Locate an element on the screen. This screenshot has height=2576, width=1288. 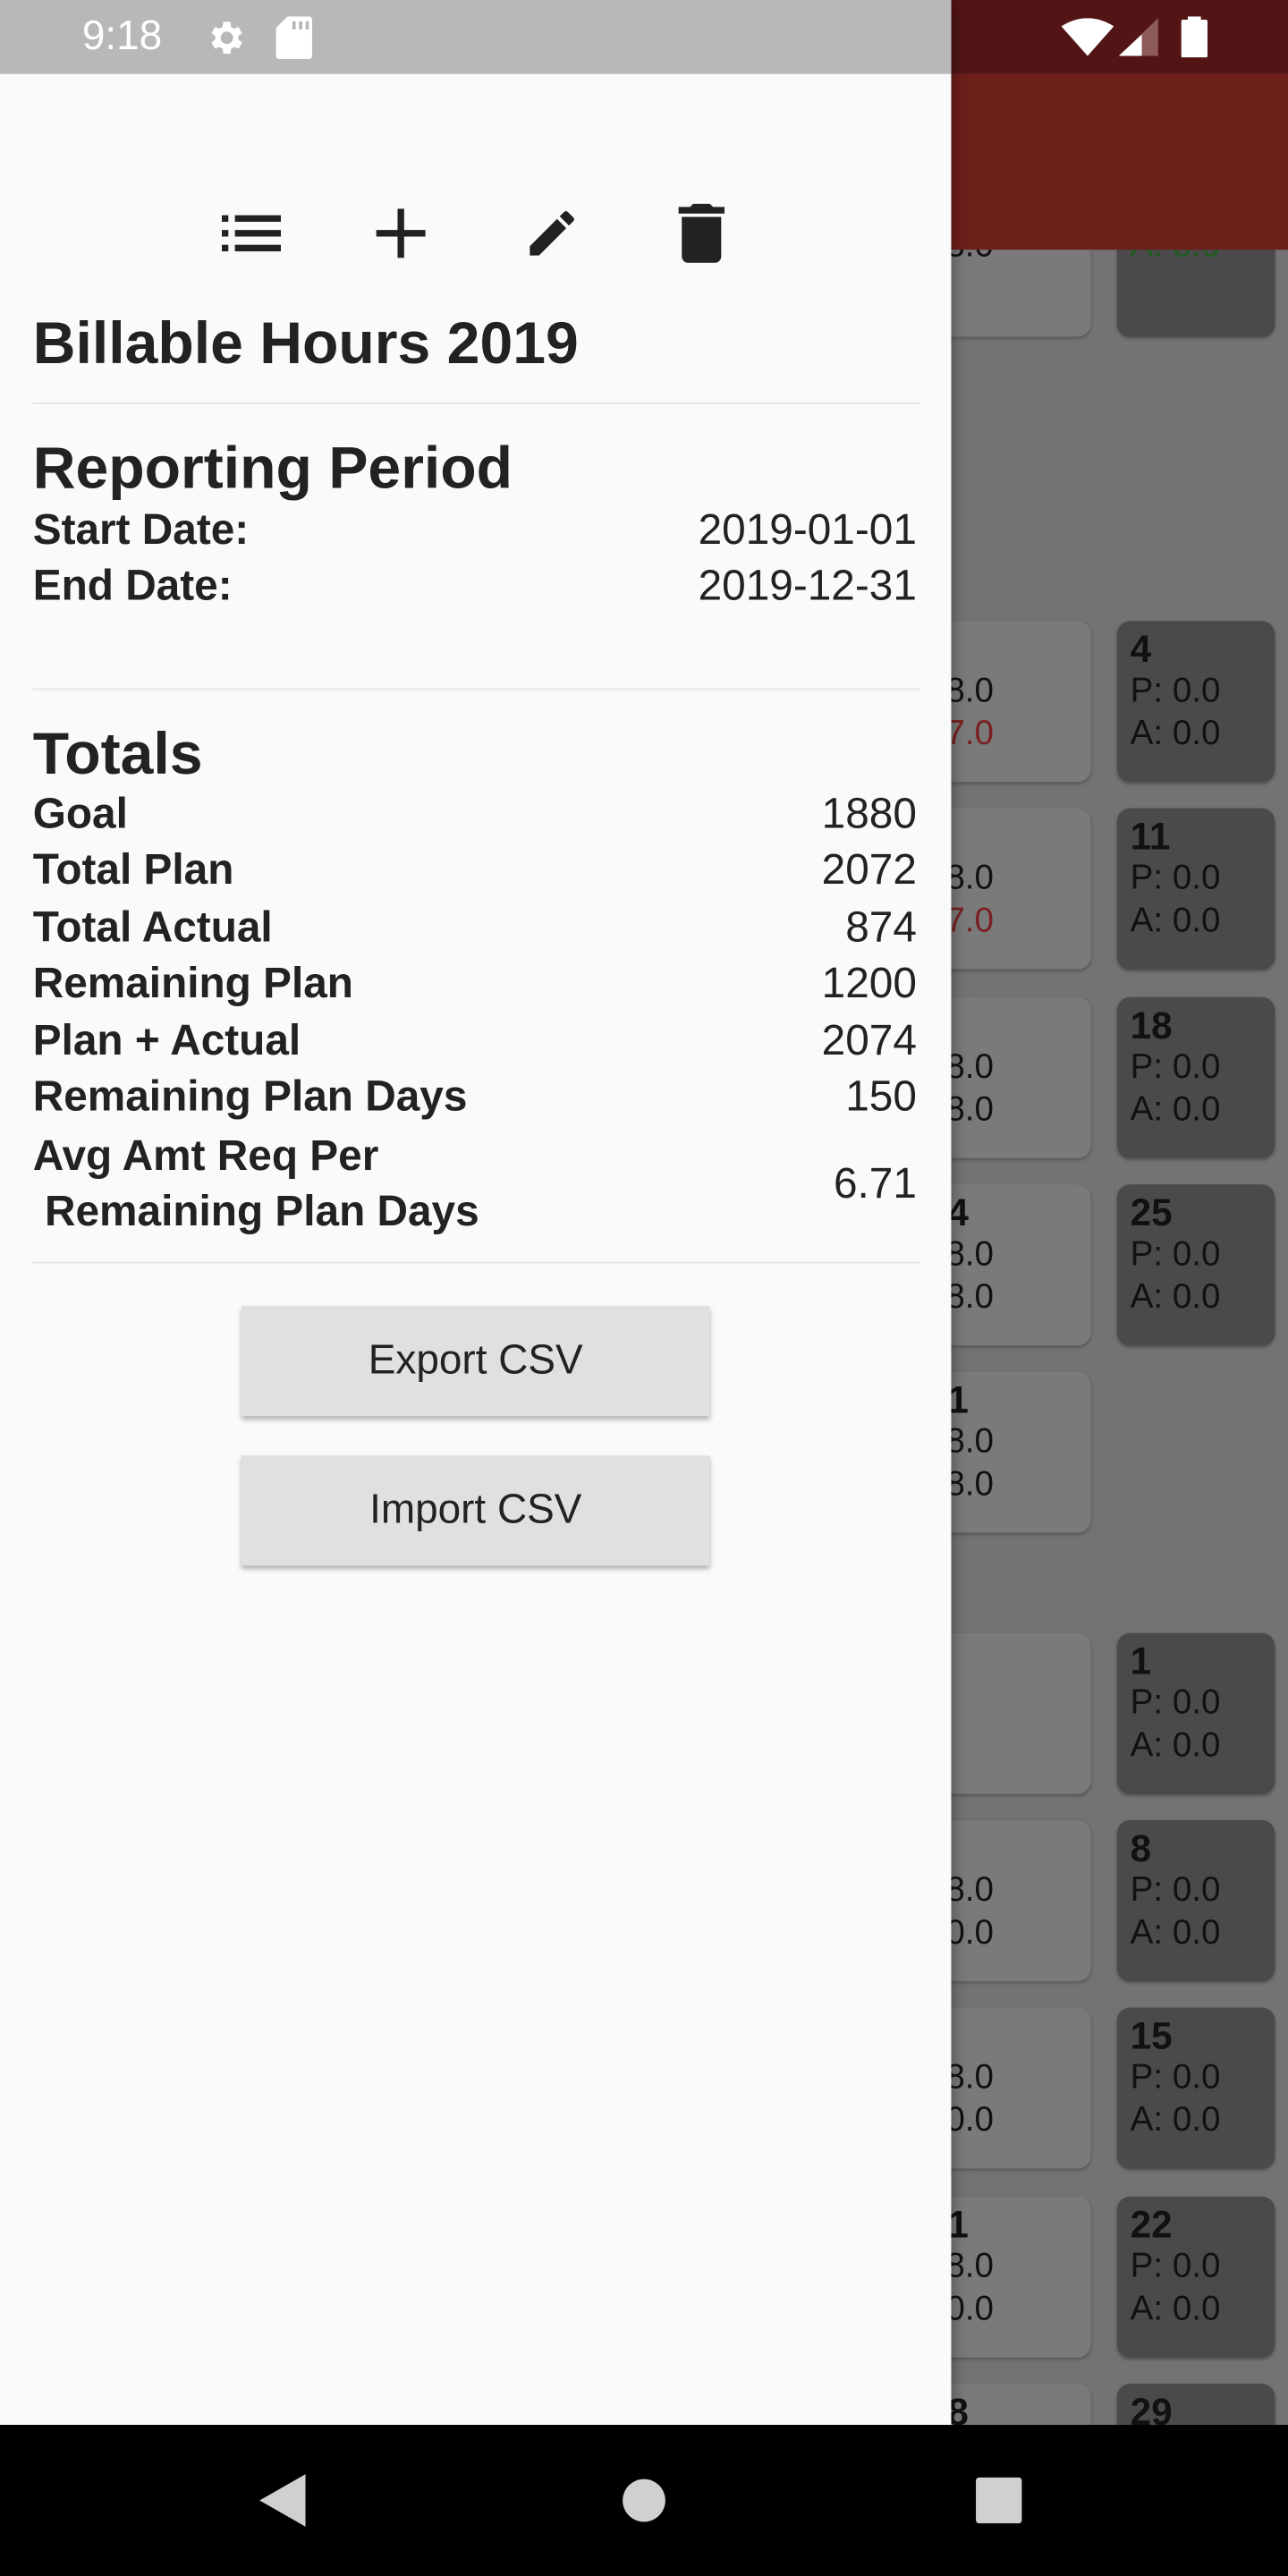
recents-icon is located at coordinates (999, 2500).